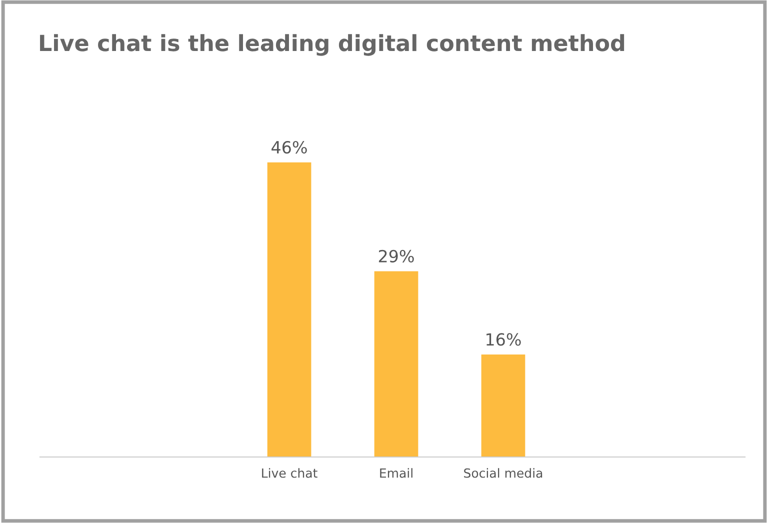 The width and height of the screenshot is (768, 523). I want to click on x-tick-label: Email, so click(396, 473).